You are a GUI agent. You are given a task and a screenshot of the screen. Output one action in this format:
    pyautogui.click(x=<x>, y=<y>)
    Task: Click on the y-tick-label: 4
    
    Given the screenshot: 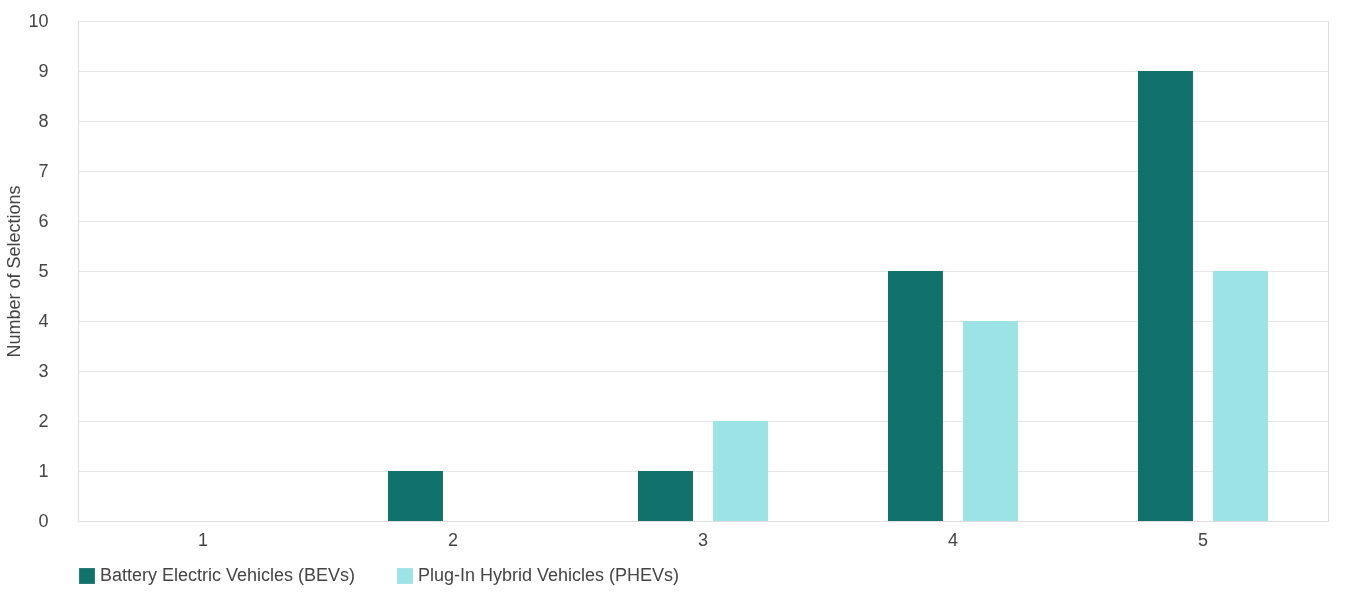 What is the action you would take?
    pyautogui.click(x=43, y=320)
    